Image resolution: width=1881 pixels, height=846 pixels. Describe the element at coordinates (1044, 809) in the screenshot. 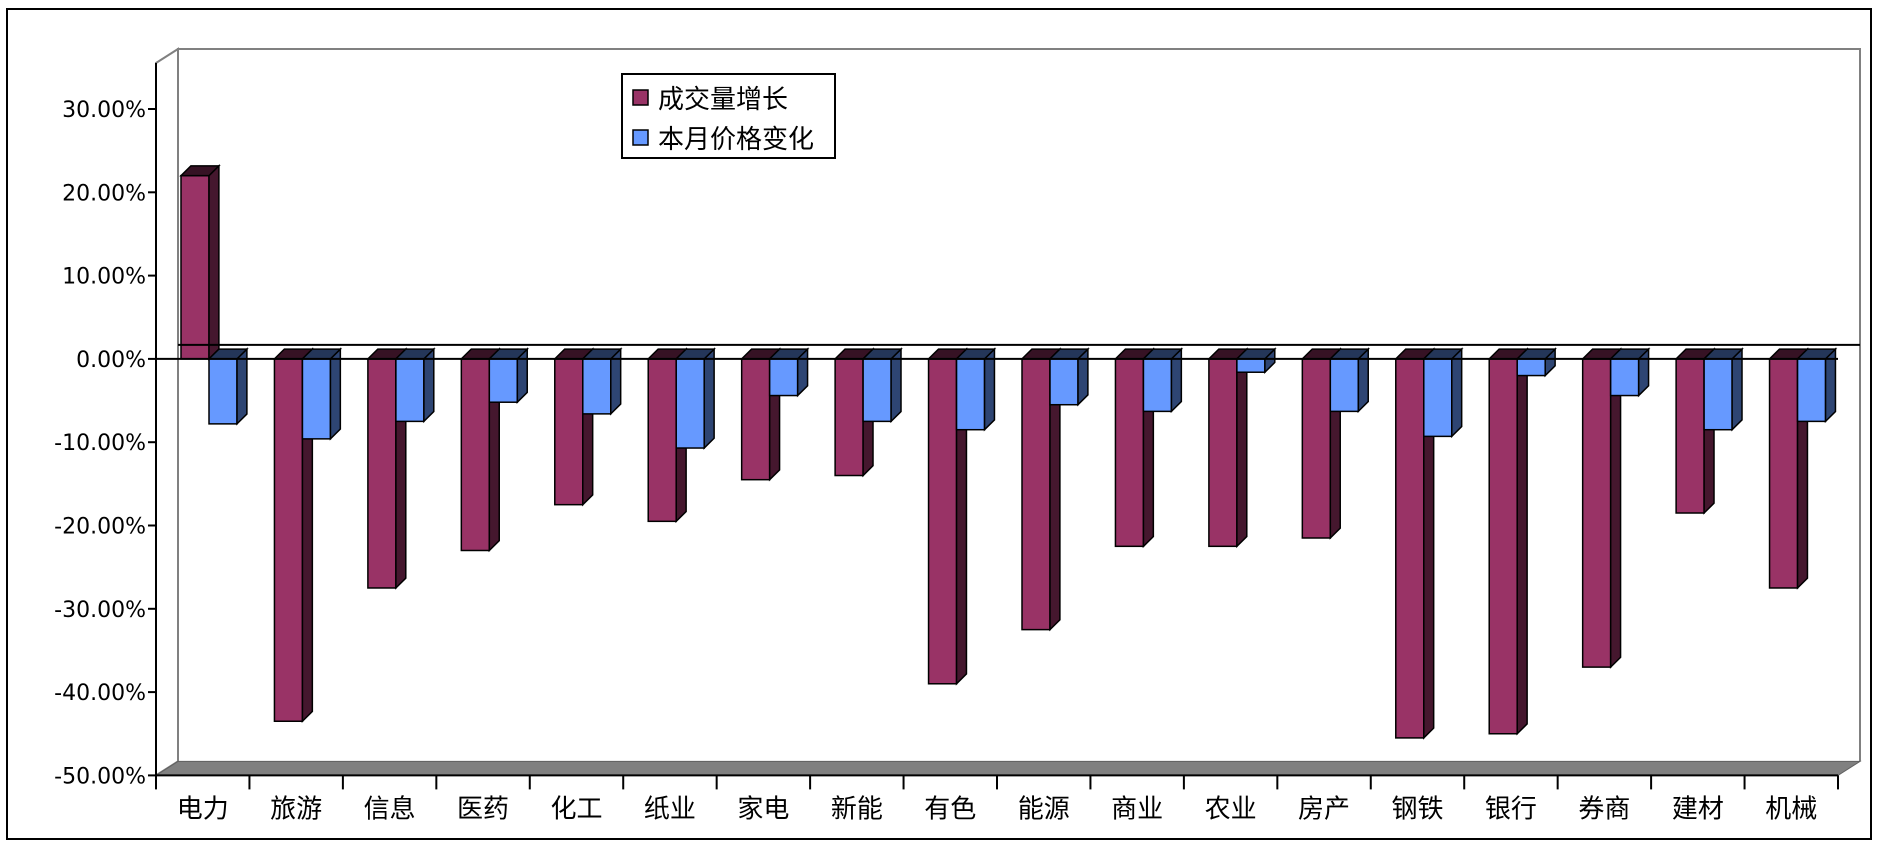

I see `x-tick-label: 能源` at that location.